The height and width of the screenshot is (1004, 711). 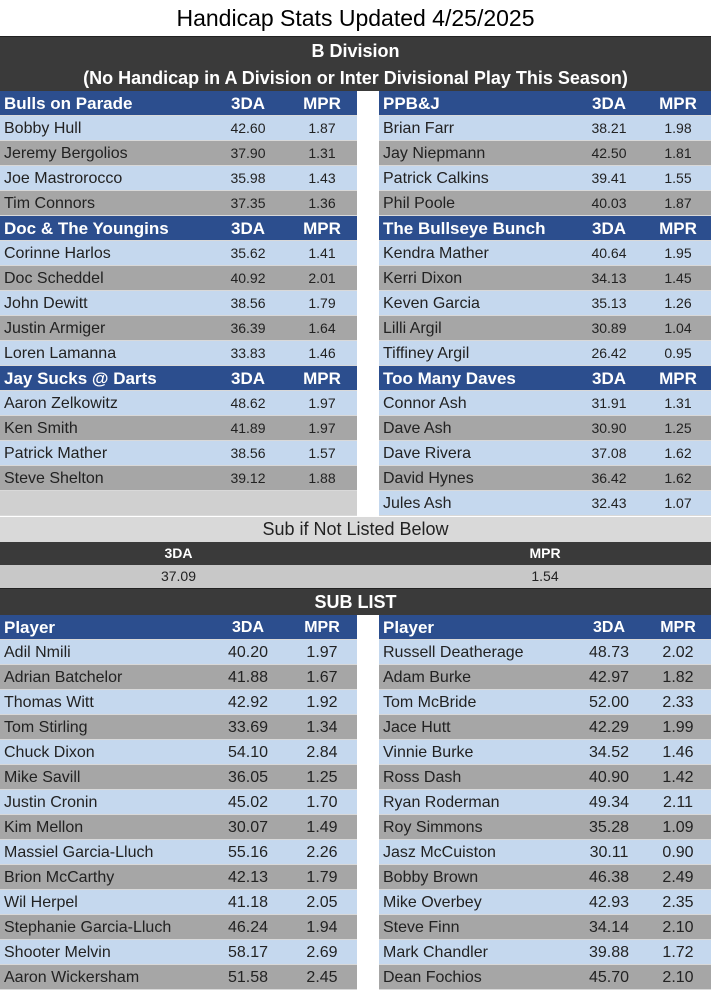 I want to click on player-row-mpr: 1.25, so click(x=678, y=428).